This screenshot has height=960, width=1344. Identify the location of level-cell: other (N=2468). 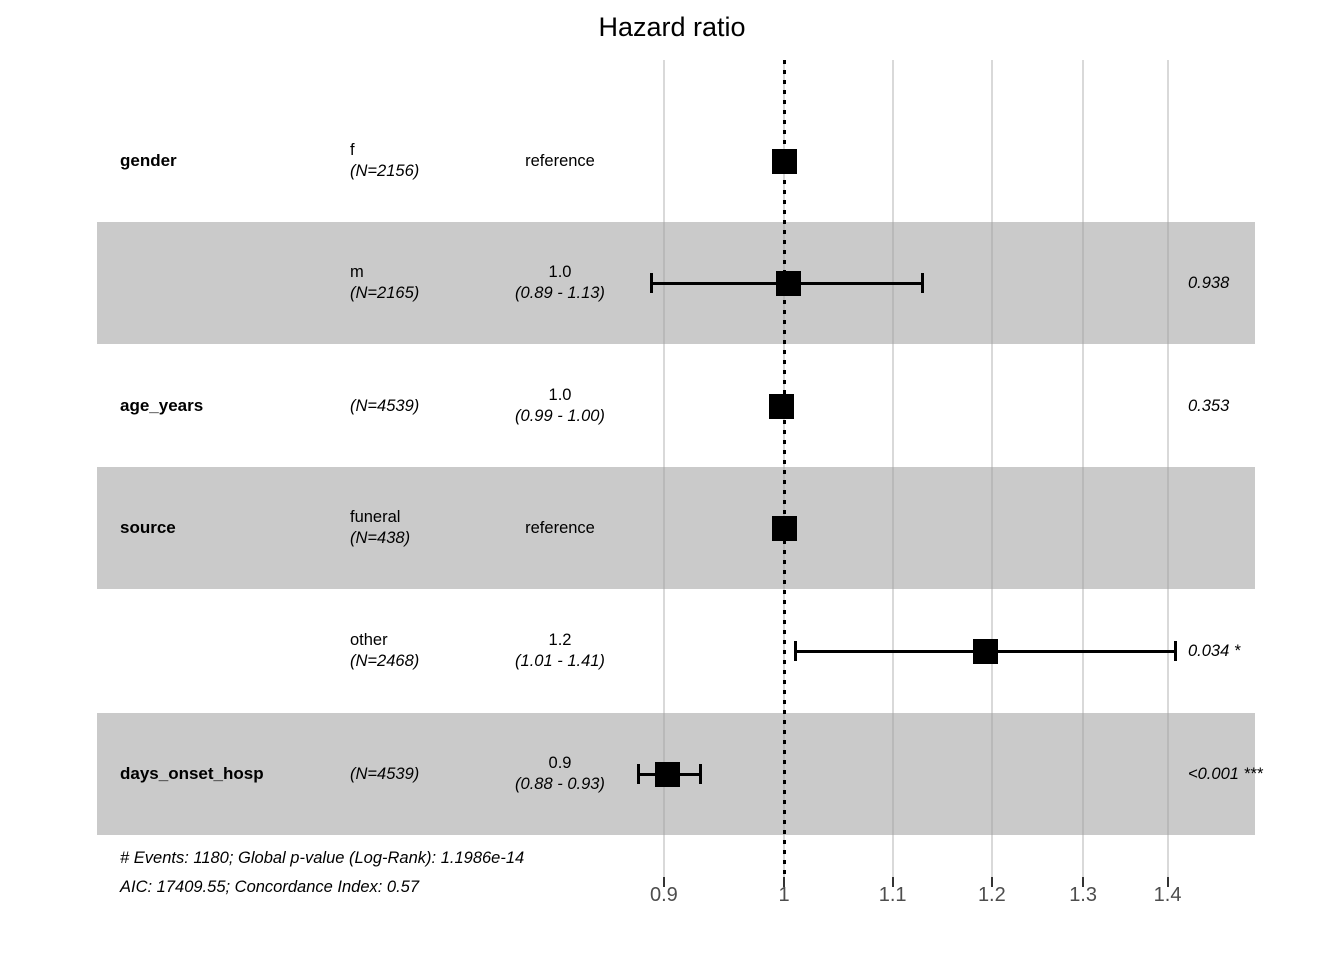
(384, 651).